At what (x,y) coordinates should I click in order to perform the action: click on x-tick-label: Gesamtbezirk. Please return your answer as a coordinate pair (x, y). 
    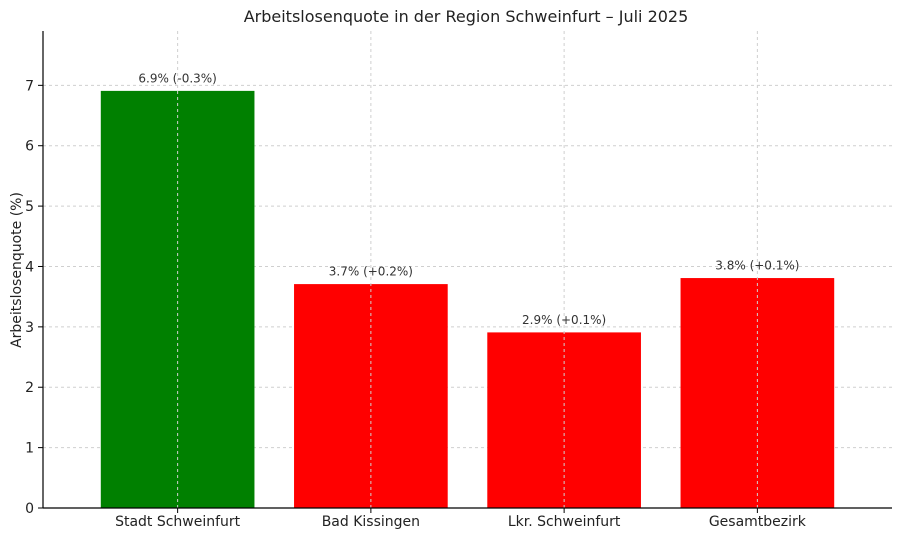
    Looking at the image, I should click on (758, 522).